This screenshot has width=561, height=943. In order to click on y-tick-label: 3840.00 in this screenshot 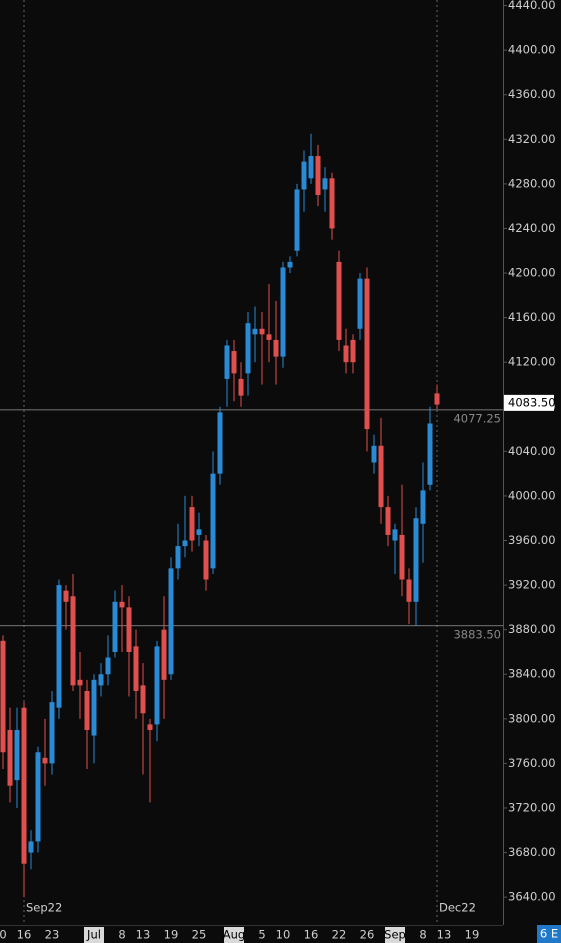, I will do `click(532, 674)`.